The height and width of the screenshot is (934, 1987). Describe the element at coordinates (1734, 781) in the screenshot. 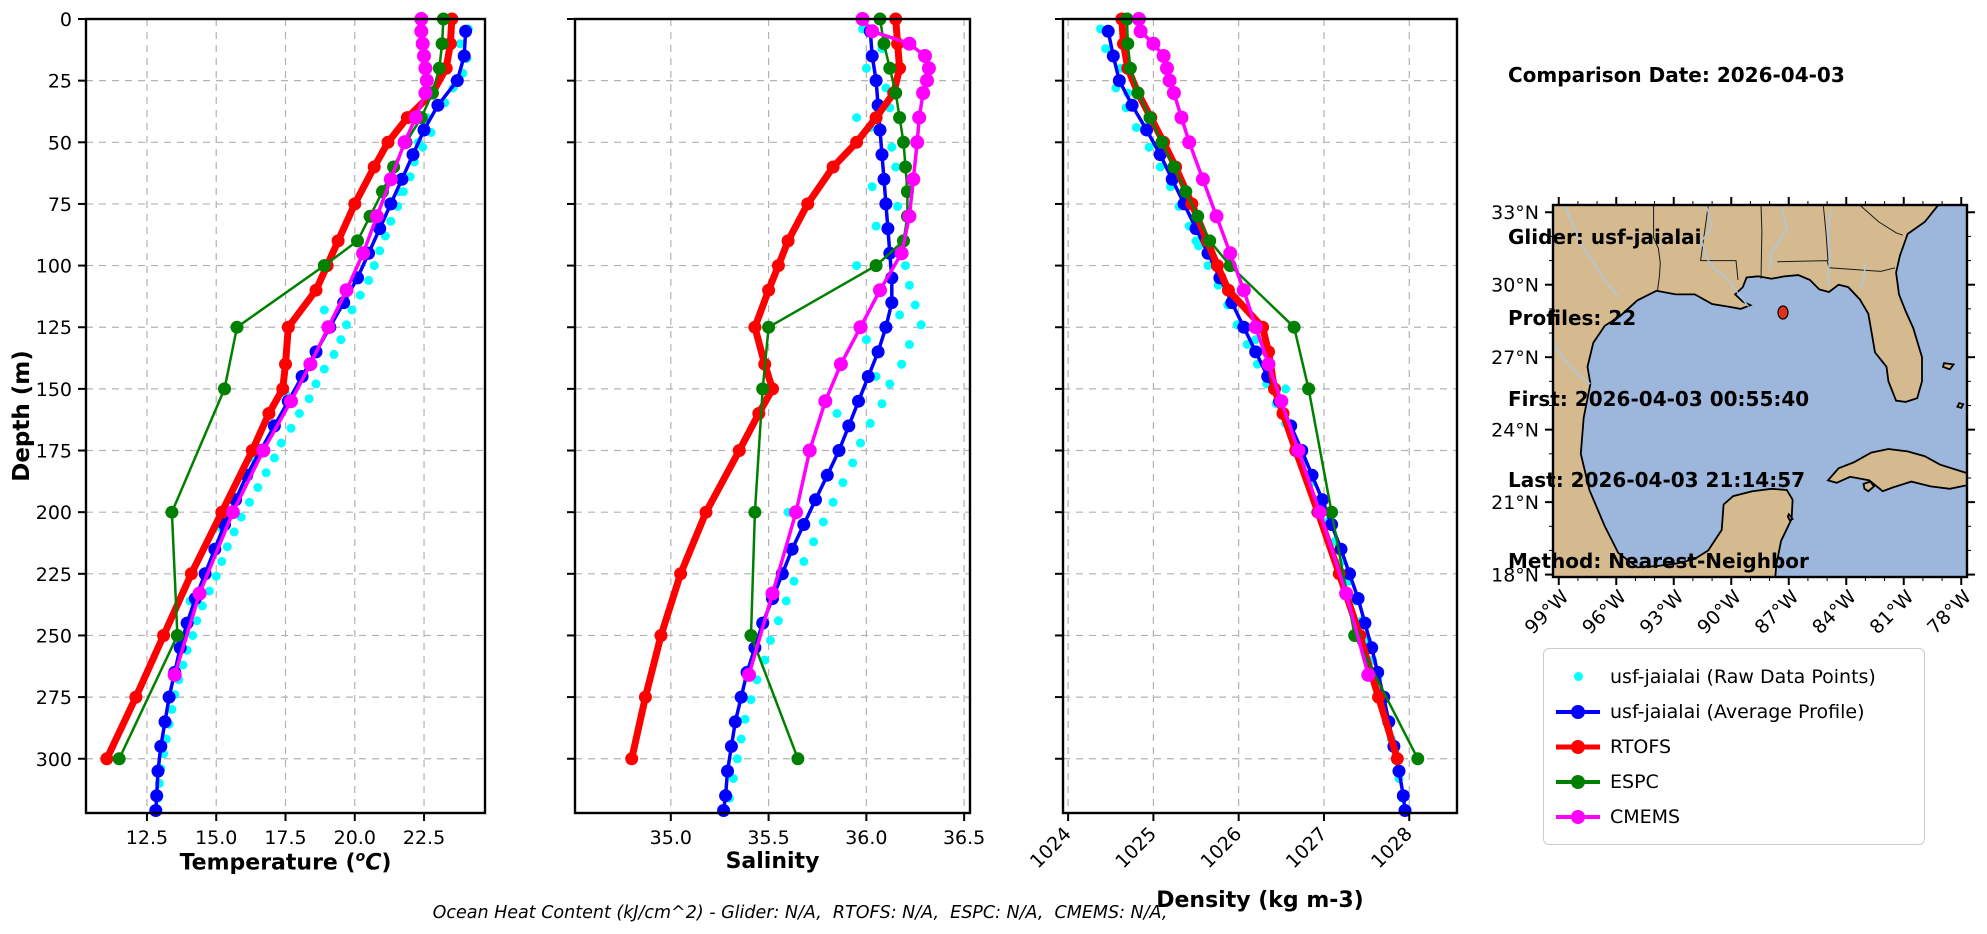

I see `legend-item-espc: ESPC` at that location.